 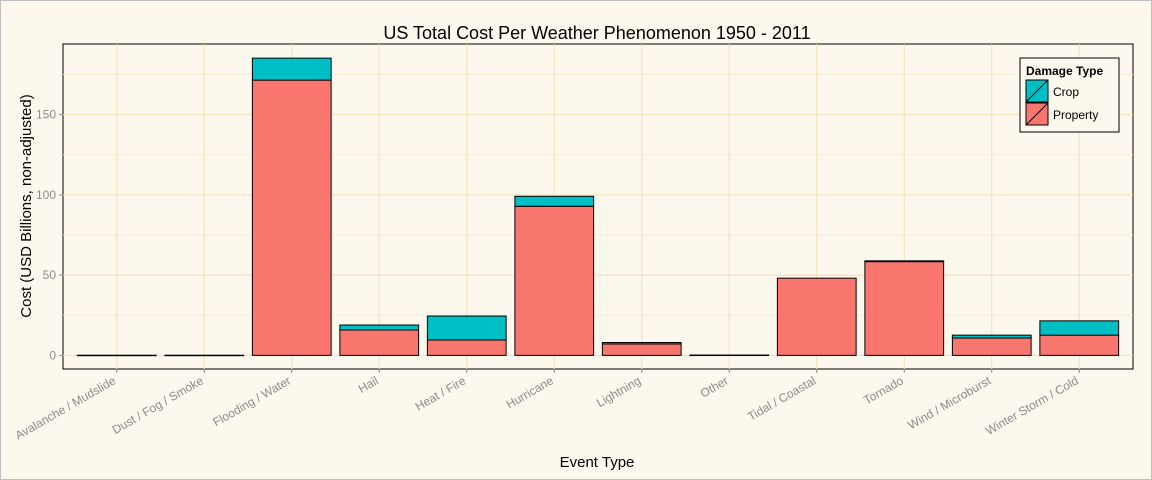 What do you see at coordinates (1032, 405) in the screenshot?
I see `x-tick-label: Winter Storm / Cold` at bounding box center [1032, 405].